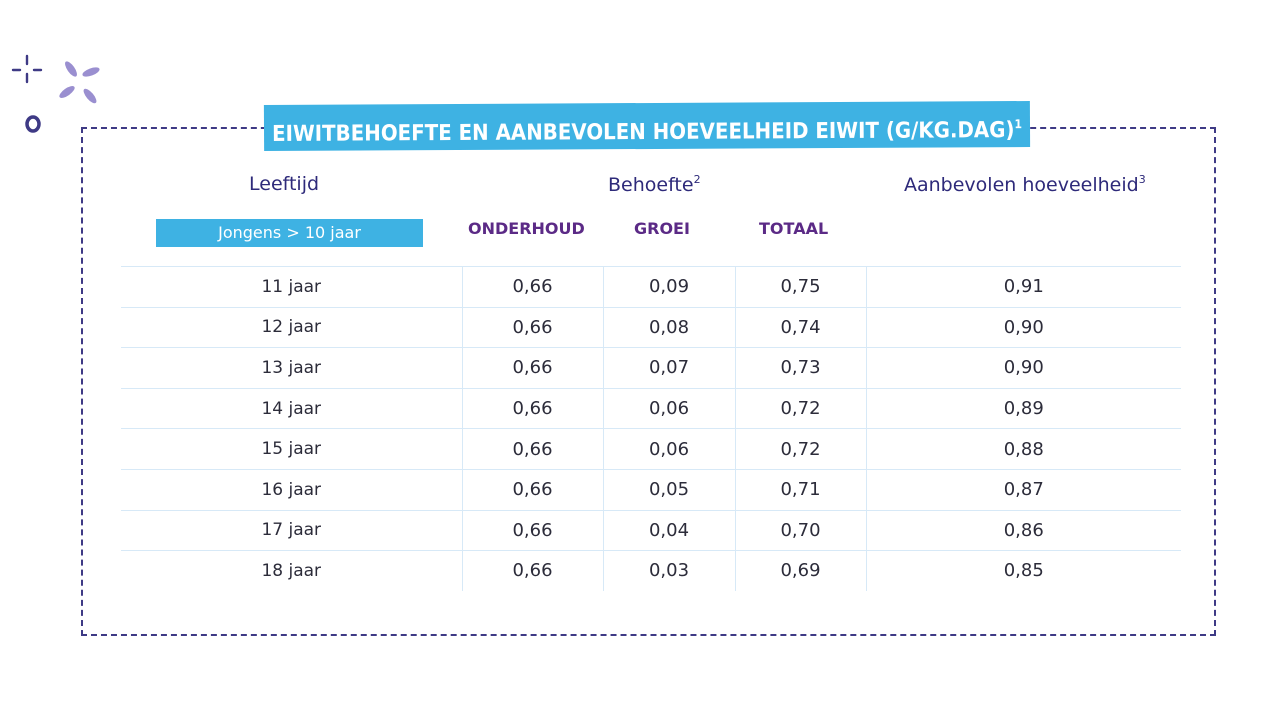  What do you see at coordinates (291, 449) in the screenshot?
I see `cell-age: 15 jaar` at bounding box center [291, 449].